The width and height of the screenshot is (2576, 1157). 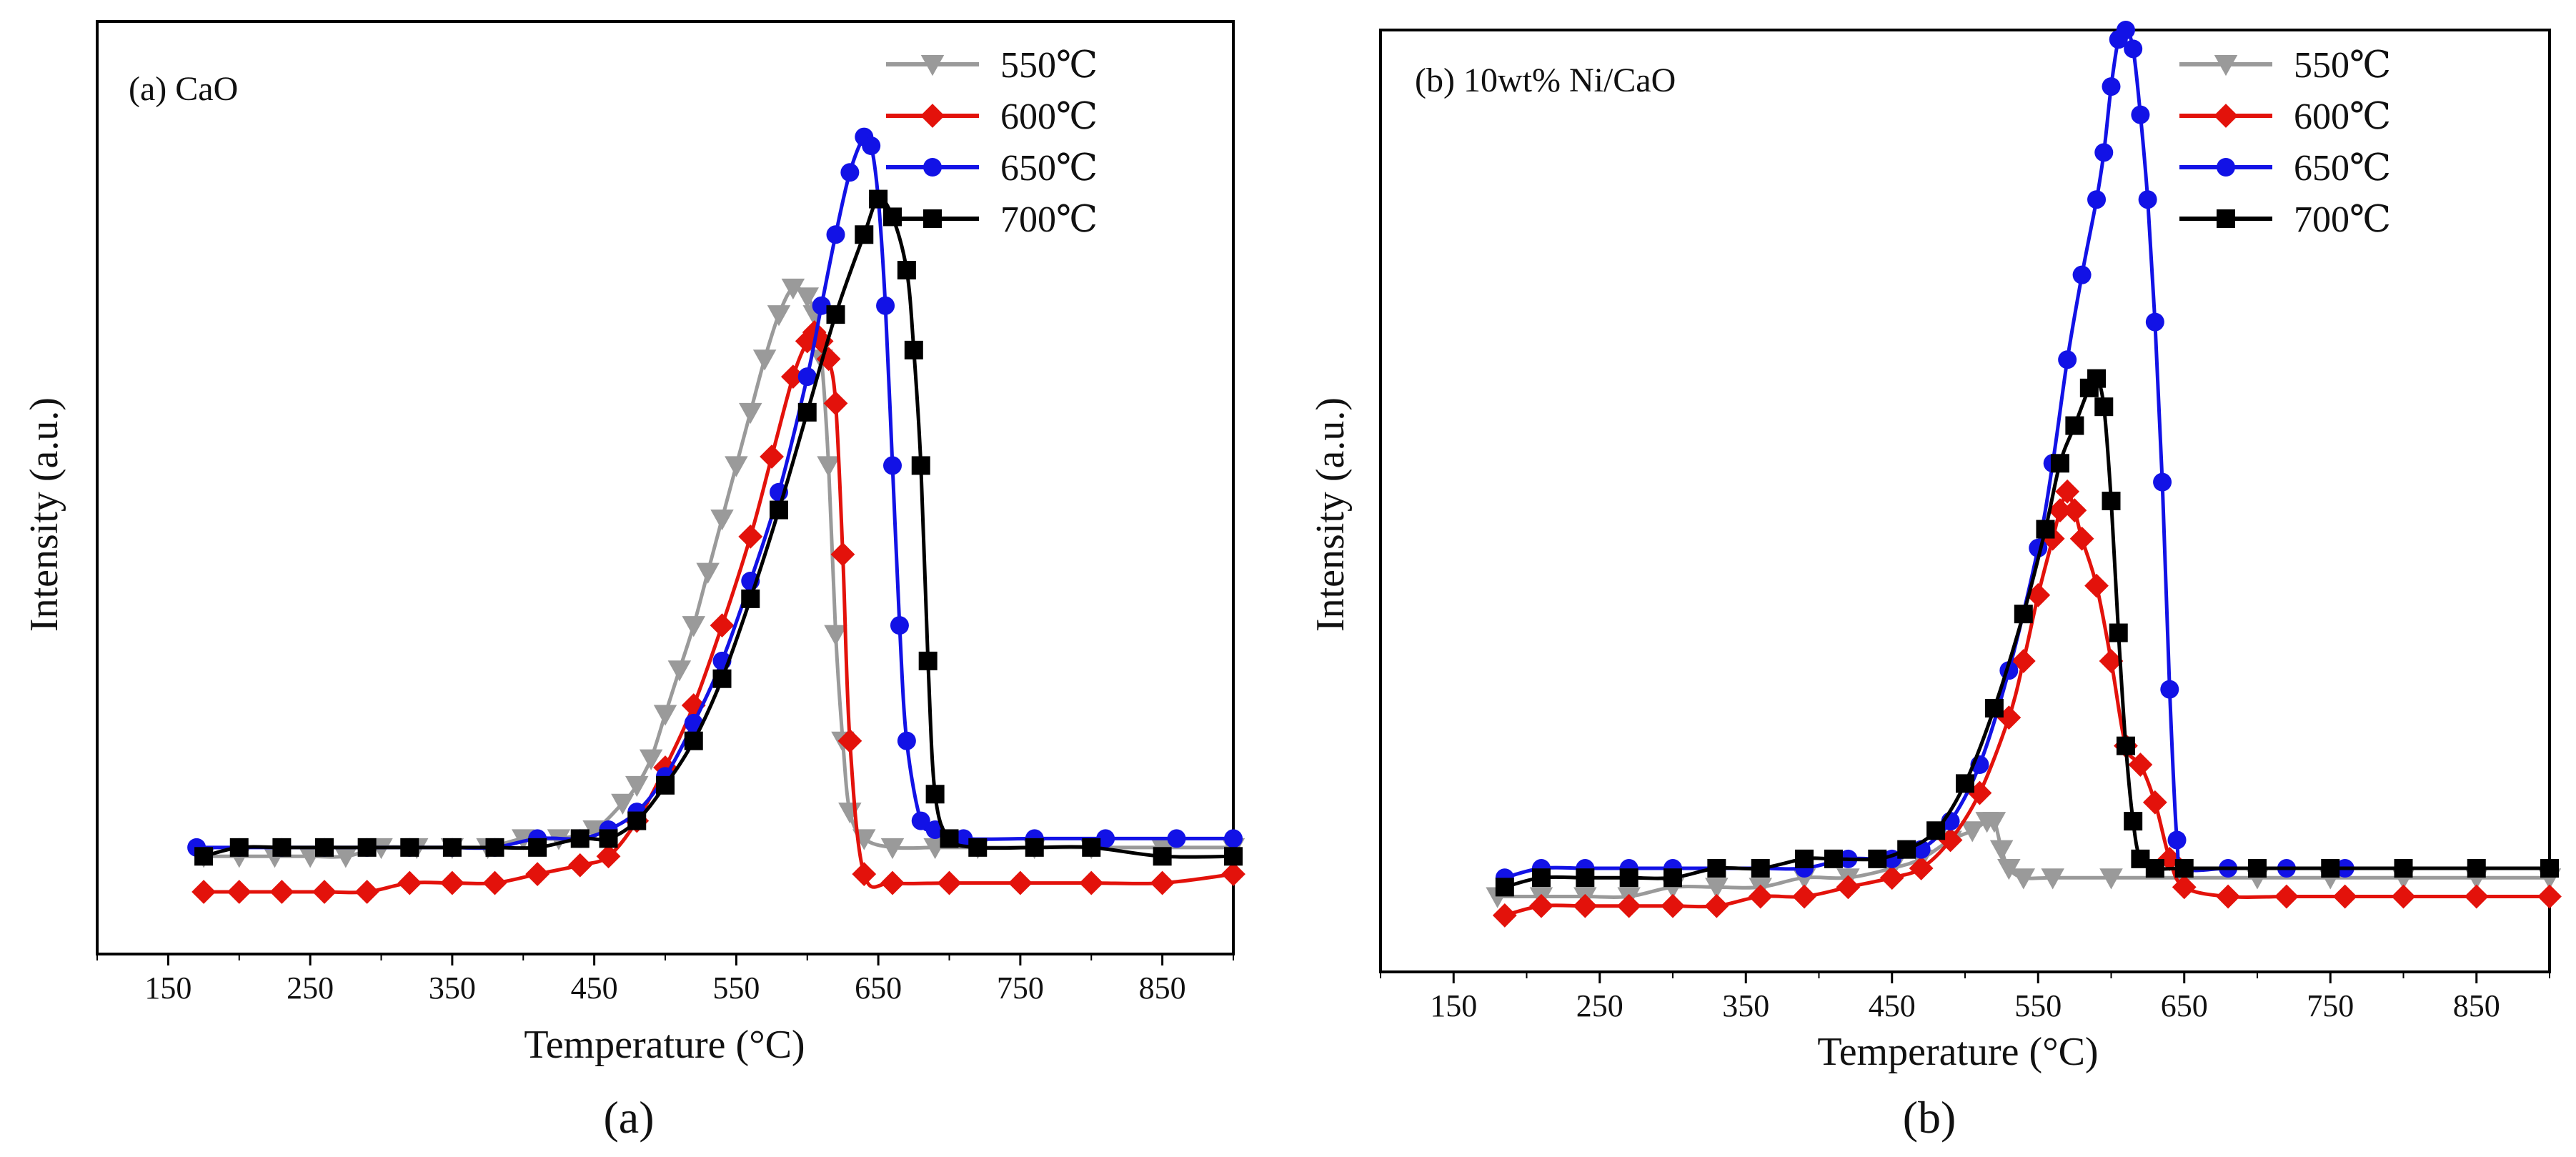 What do you see at coordinates (2330, 1005) in the screenshot?
I see `x-tick-label-b: 750` at bounding box center [2330, 1005].